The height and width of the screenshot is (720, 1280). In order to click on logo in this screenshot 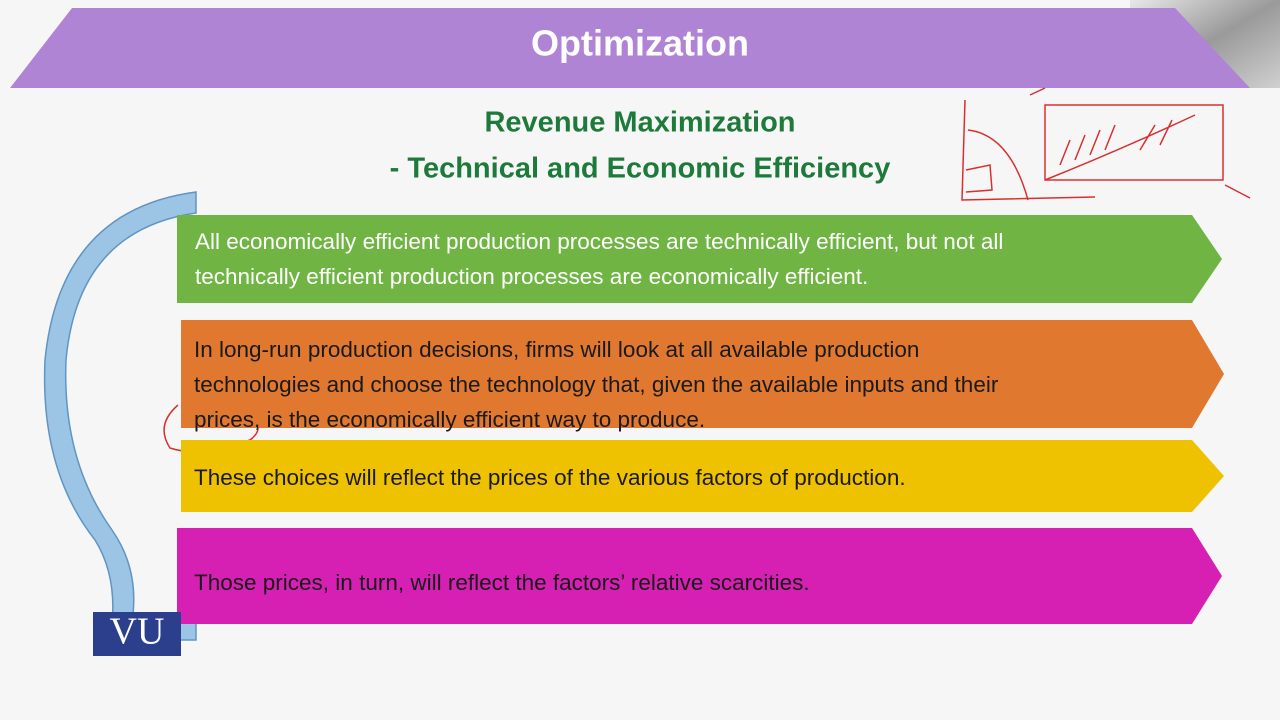, I will do `click(137, 634)`.